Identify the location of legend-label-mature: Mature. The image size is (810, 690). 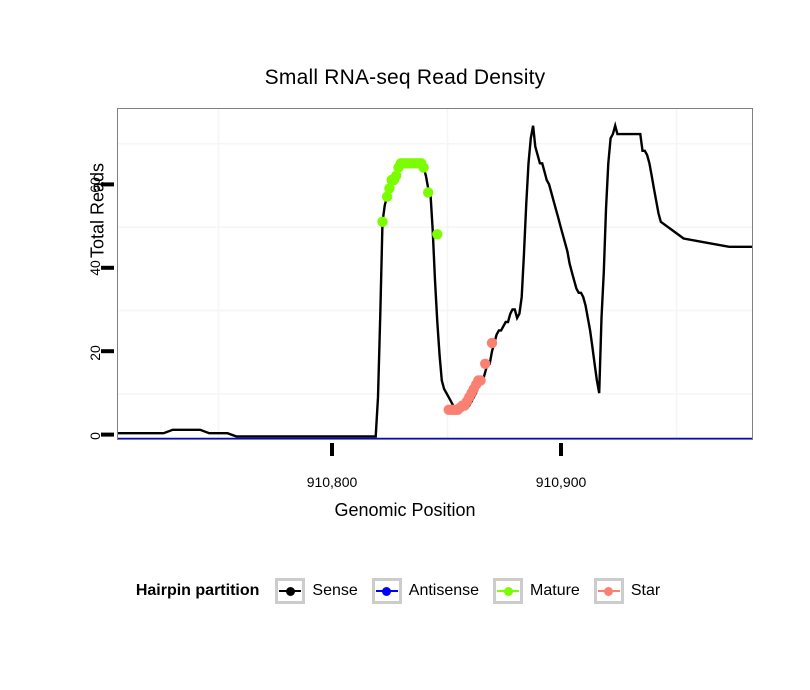
(555, 590).